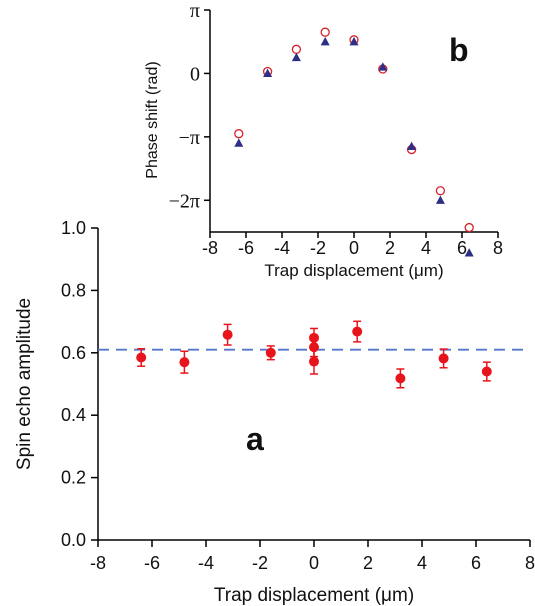  Describe the element at coordinates (24, 384) in the screenshot. I see `y-axis-title-a: Spin echo amplitude` at that location.